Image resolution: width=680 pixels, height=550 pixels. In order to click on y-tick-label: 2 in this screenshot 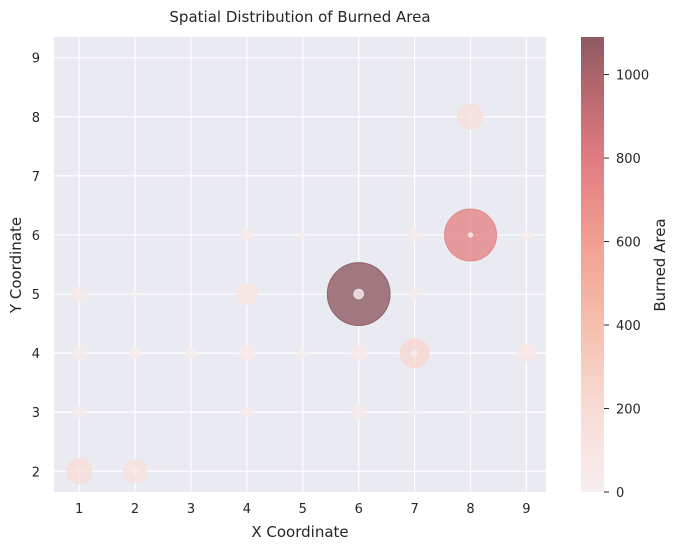, I will do `click(36, 472)`.